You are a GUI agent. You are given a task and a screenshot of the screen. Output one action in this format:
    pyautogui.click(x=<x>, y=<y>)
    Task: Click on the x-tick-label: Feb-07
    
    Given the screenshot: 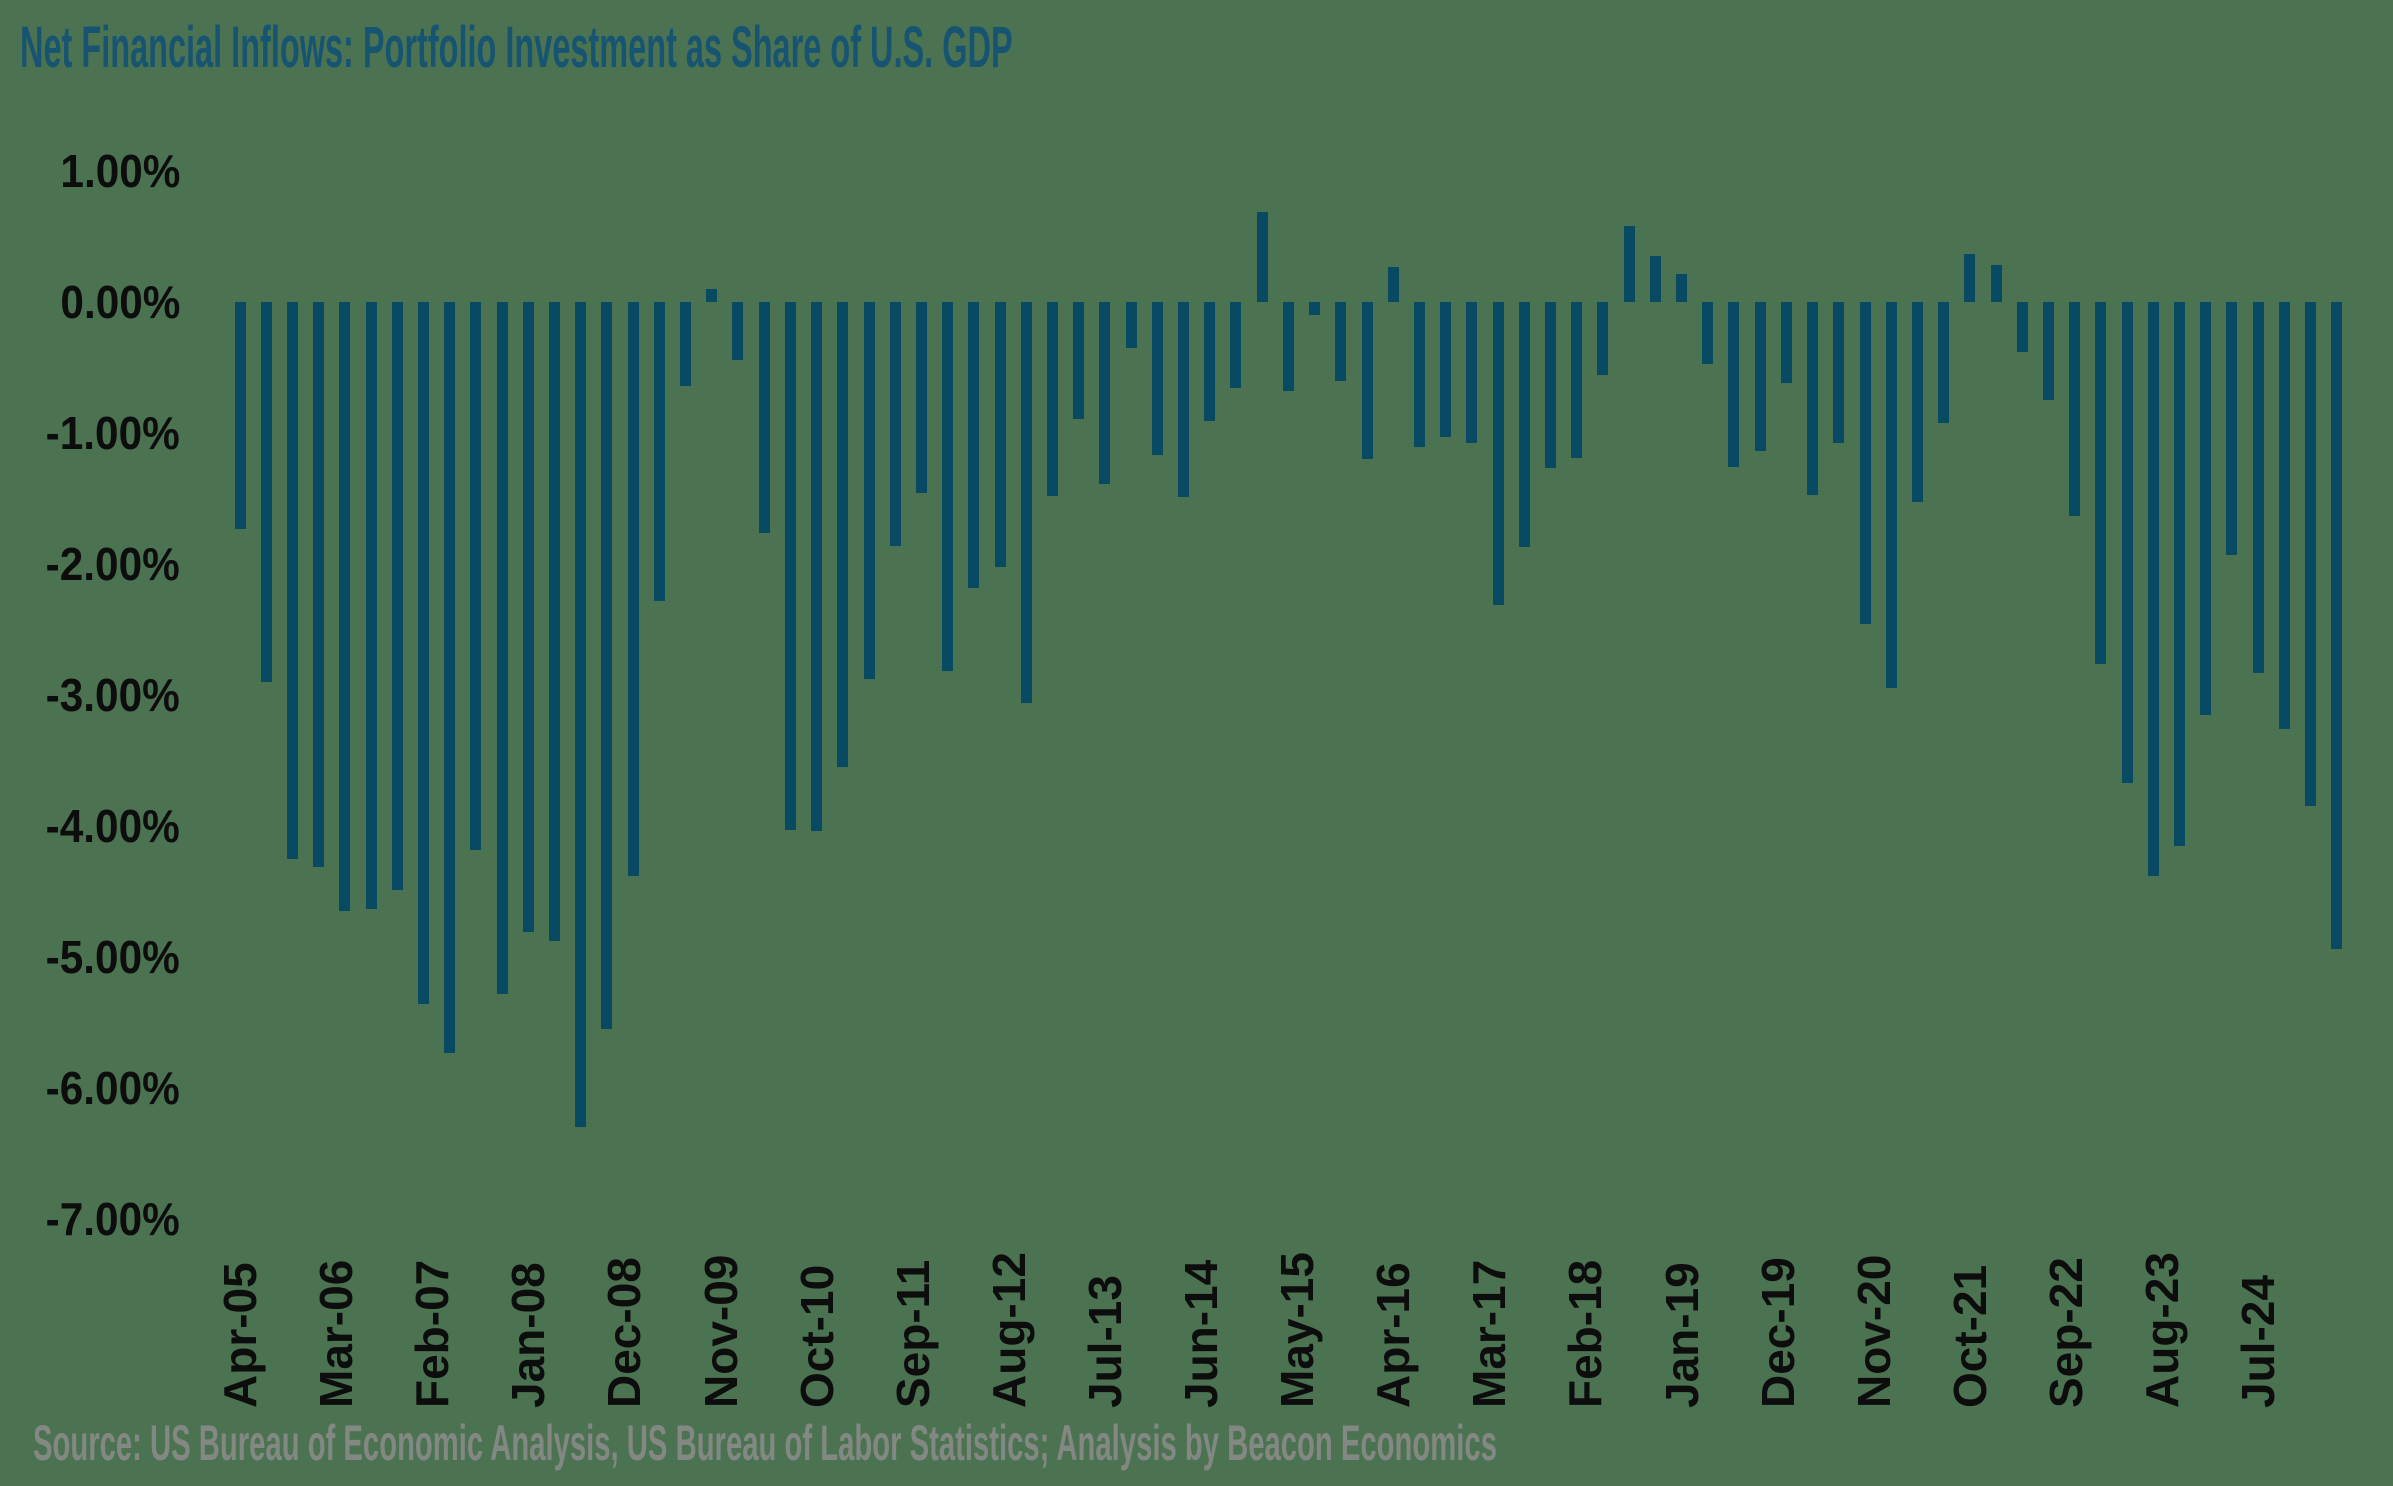 What is the action you would take?
    pyautogui.click(x=432, y=1333)
    